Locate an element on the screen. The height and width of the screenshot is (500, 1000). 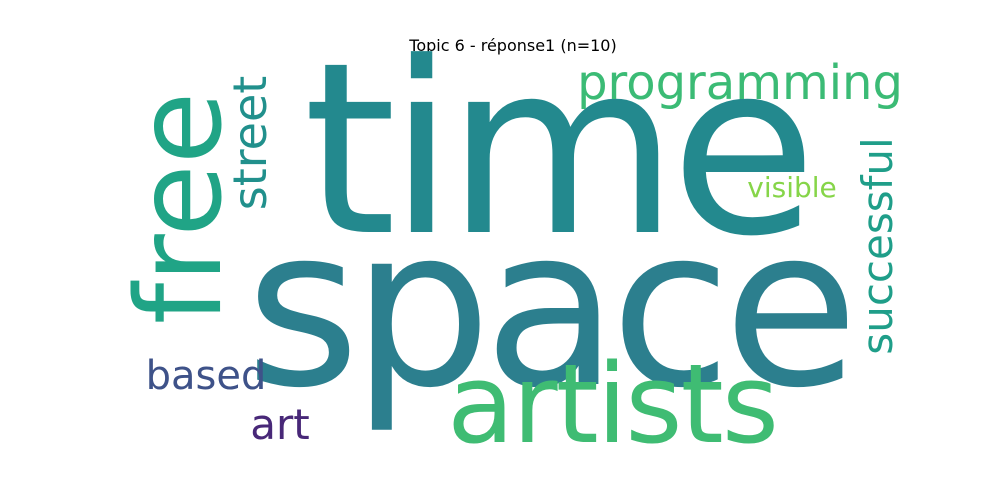
word-artists: artists is located at coordinates (612, 404).